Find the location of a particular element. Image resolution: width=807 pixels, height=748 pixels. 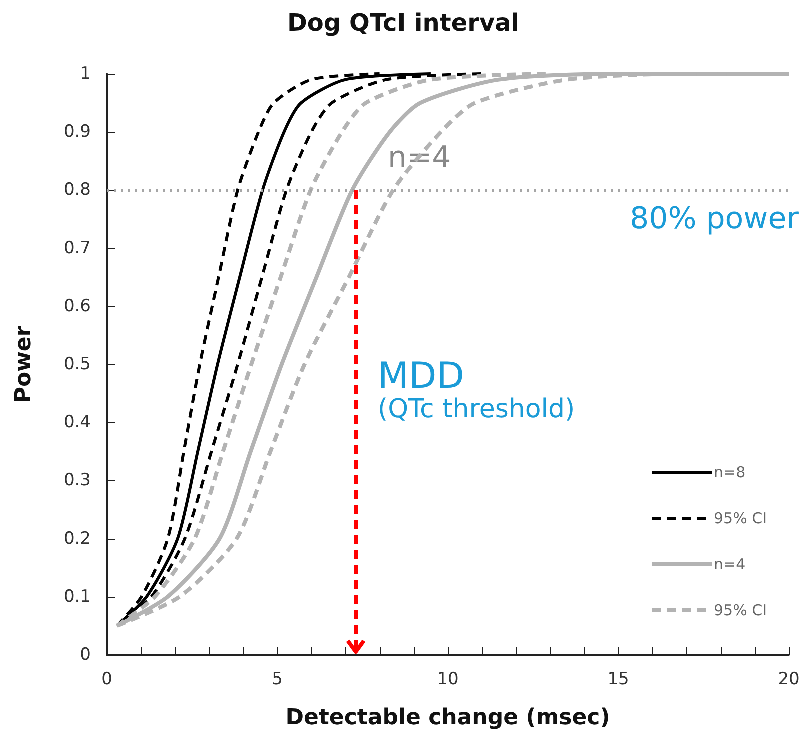

x-tick-label: 5 is located at coordinates (277, 680).